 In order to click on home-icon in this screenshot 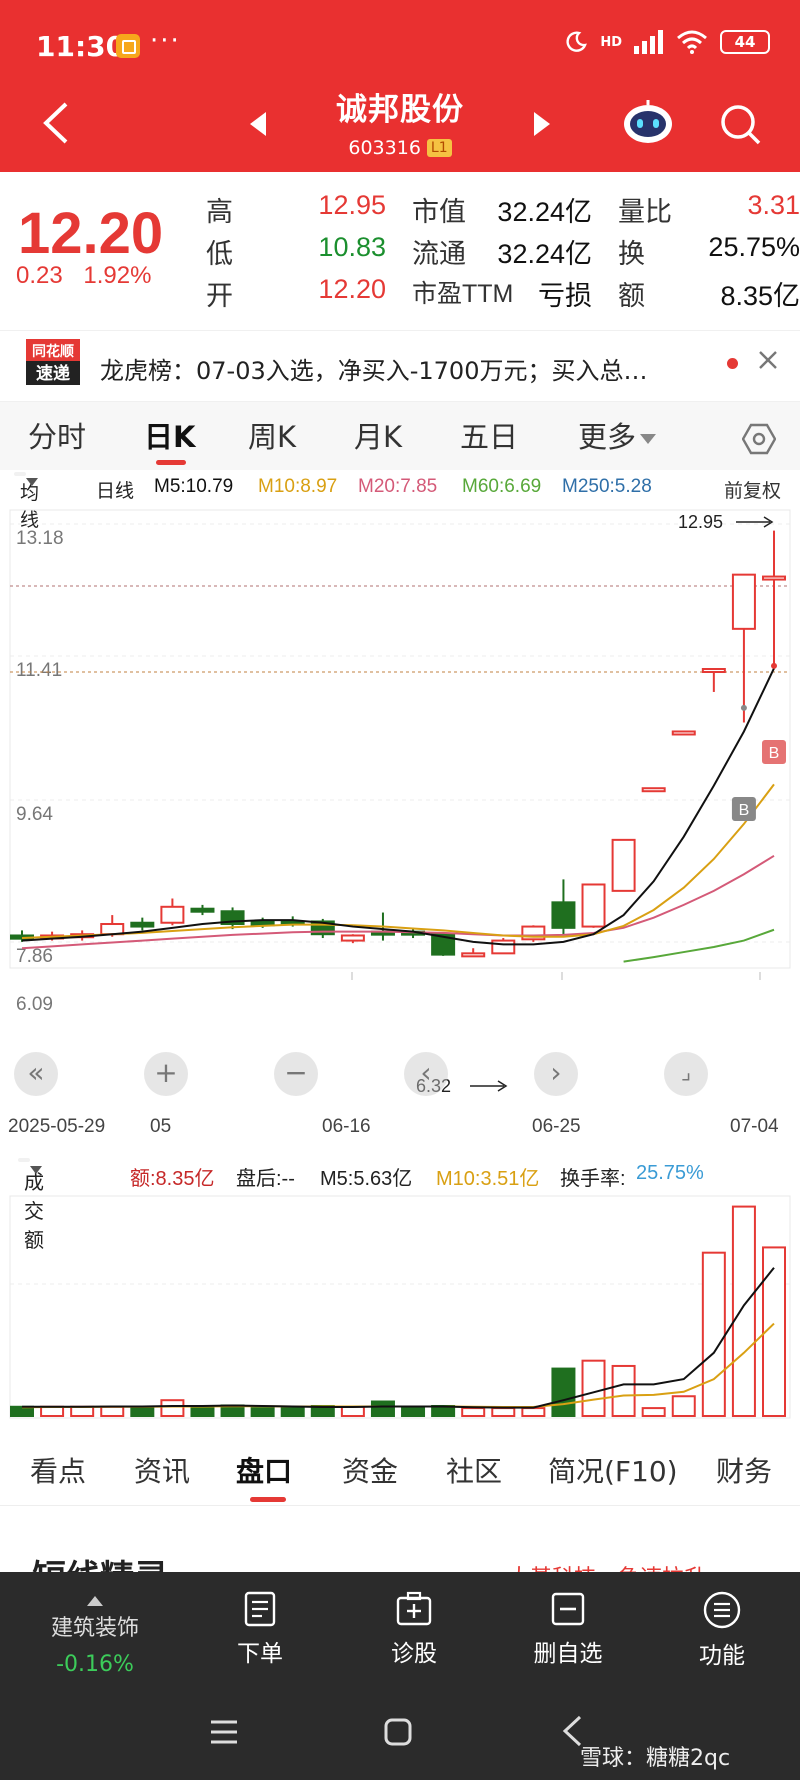, I will do `click(398, 1732)`.